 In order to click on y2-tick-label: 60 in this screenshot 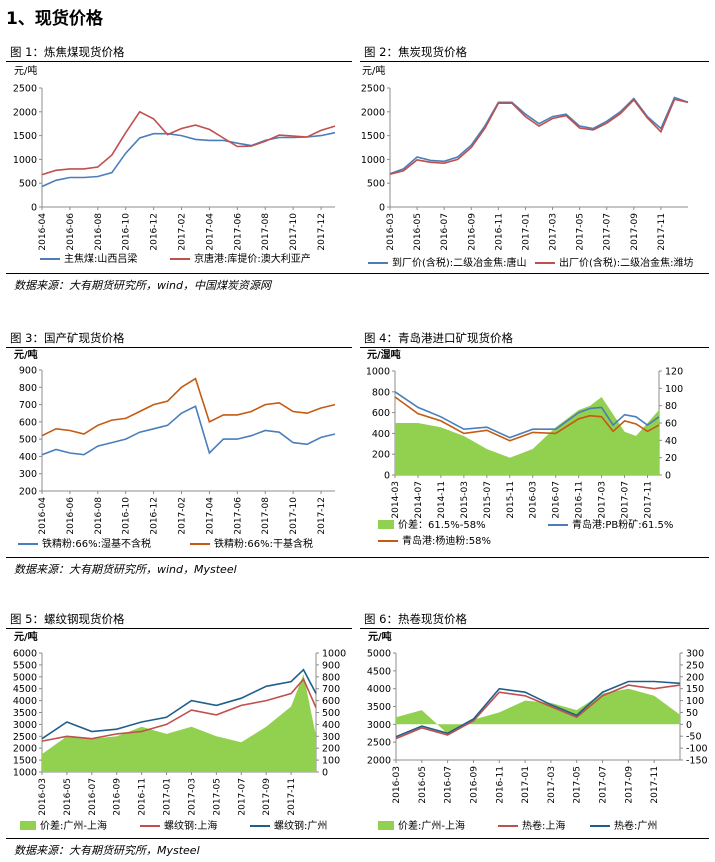, I will do `click(671, 424)`.